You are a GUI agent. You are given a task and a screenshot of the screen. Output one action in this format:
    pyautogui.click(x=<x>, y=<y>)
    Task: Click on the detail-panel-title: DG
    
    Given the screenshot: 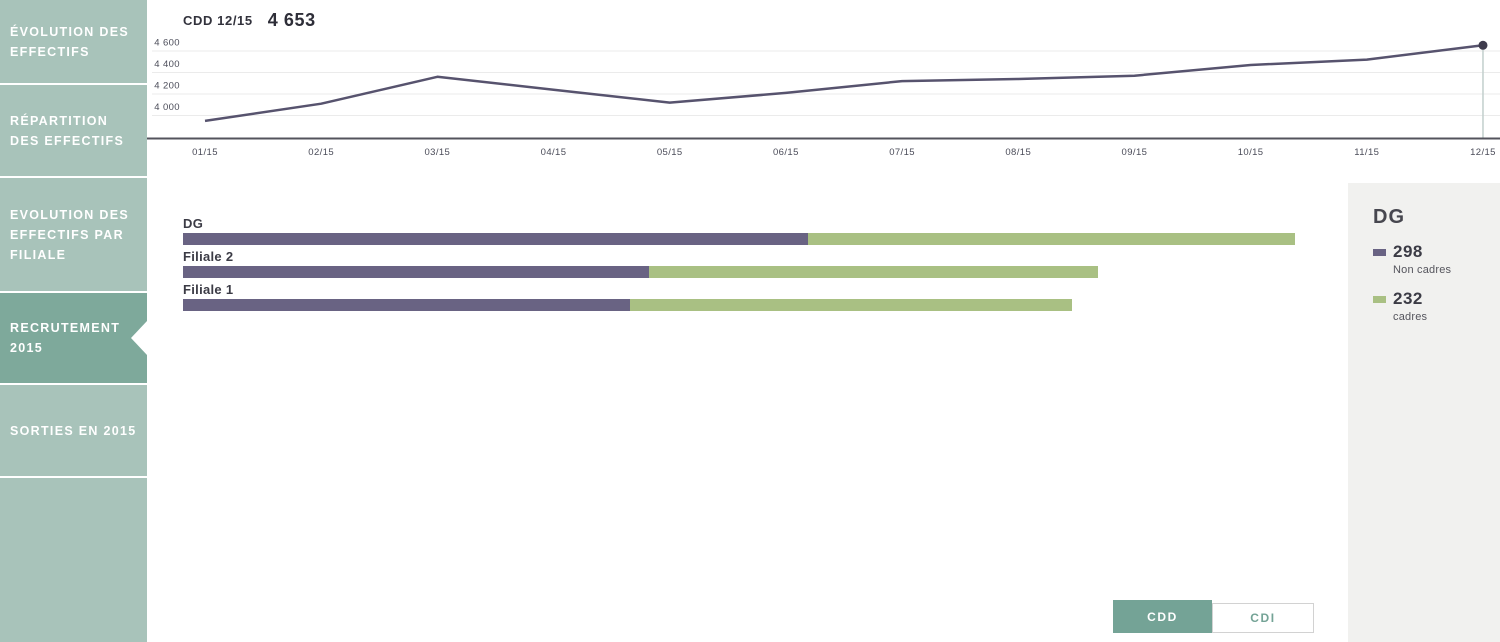 What is the action you would take?
    pyautogui.click(x=1389, y=217)
    